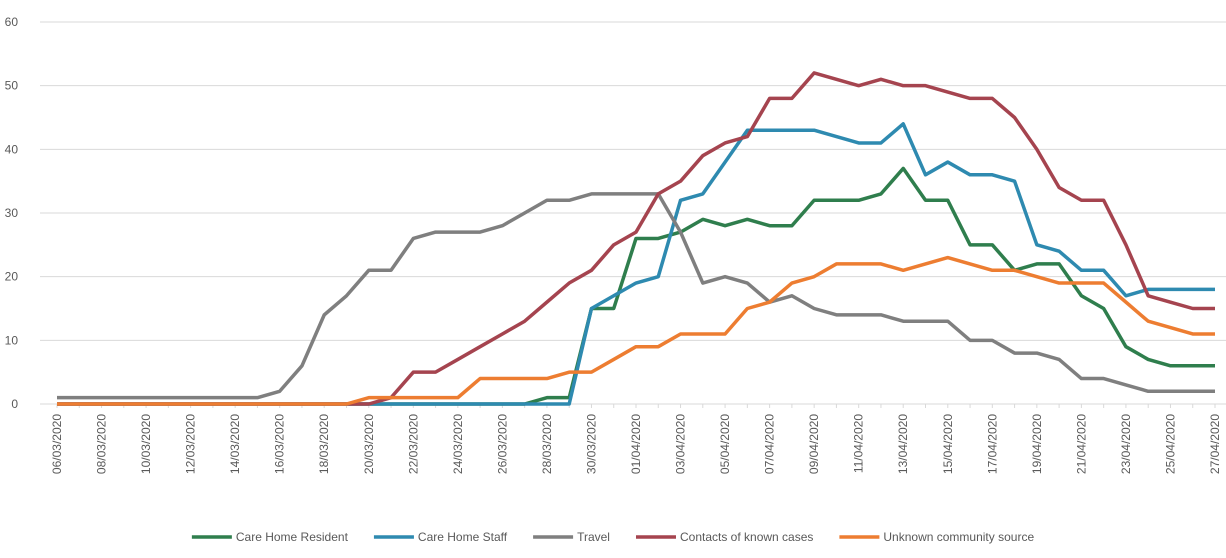  Describe the element at coordinates (146, 444) in the screenshot. I see `x-tick-label: 10/03/2020` at that location.